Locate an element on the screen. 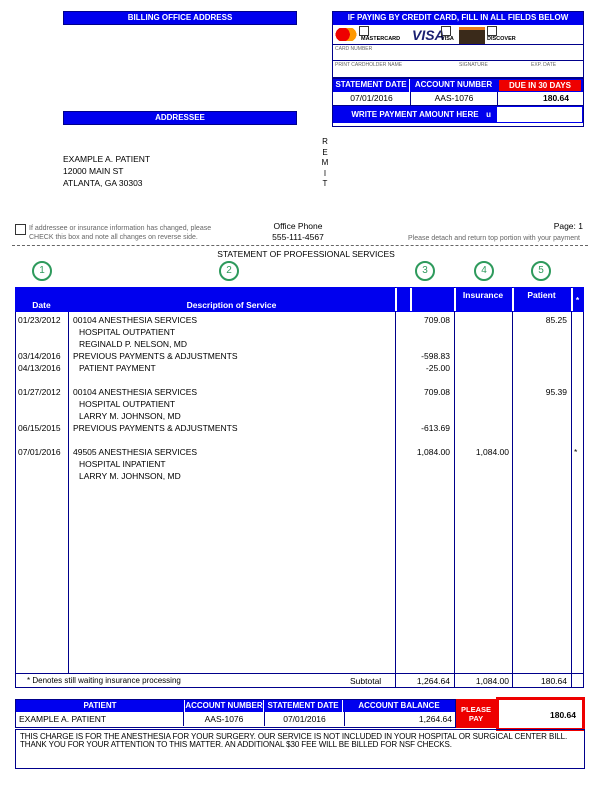  header-star: * is located at coordinates (577, 300).